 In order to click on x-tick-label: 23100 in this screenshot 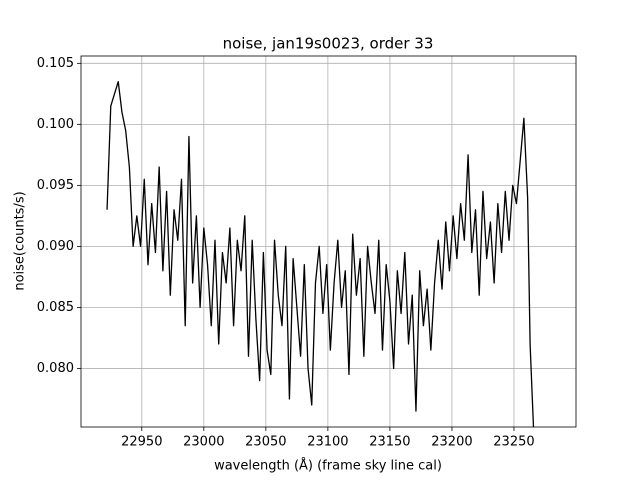, I will do `click(327, 442)`.